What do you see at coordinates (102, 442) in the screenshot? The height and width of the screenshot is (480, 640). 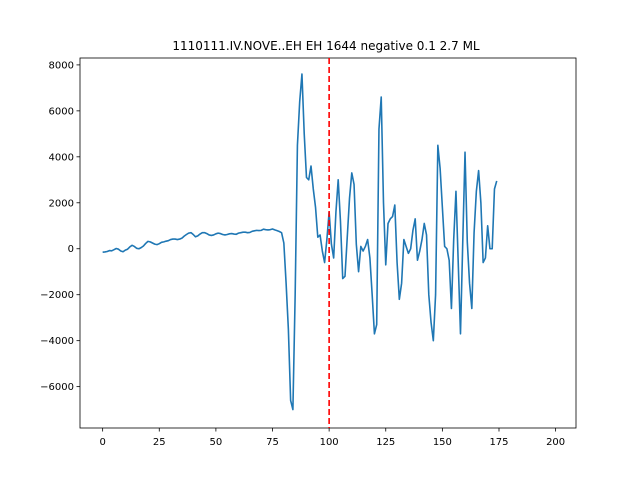 I see `x-tick-label: 0` at bounding box center [102, 442].